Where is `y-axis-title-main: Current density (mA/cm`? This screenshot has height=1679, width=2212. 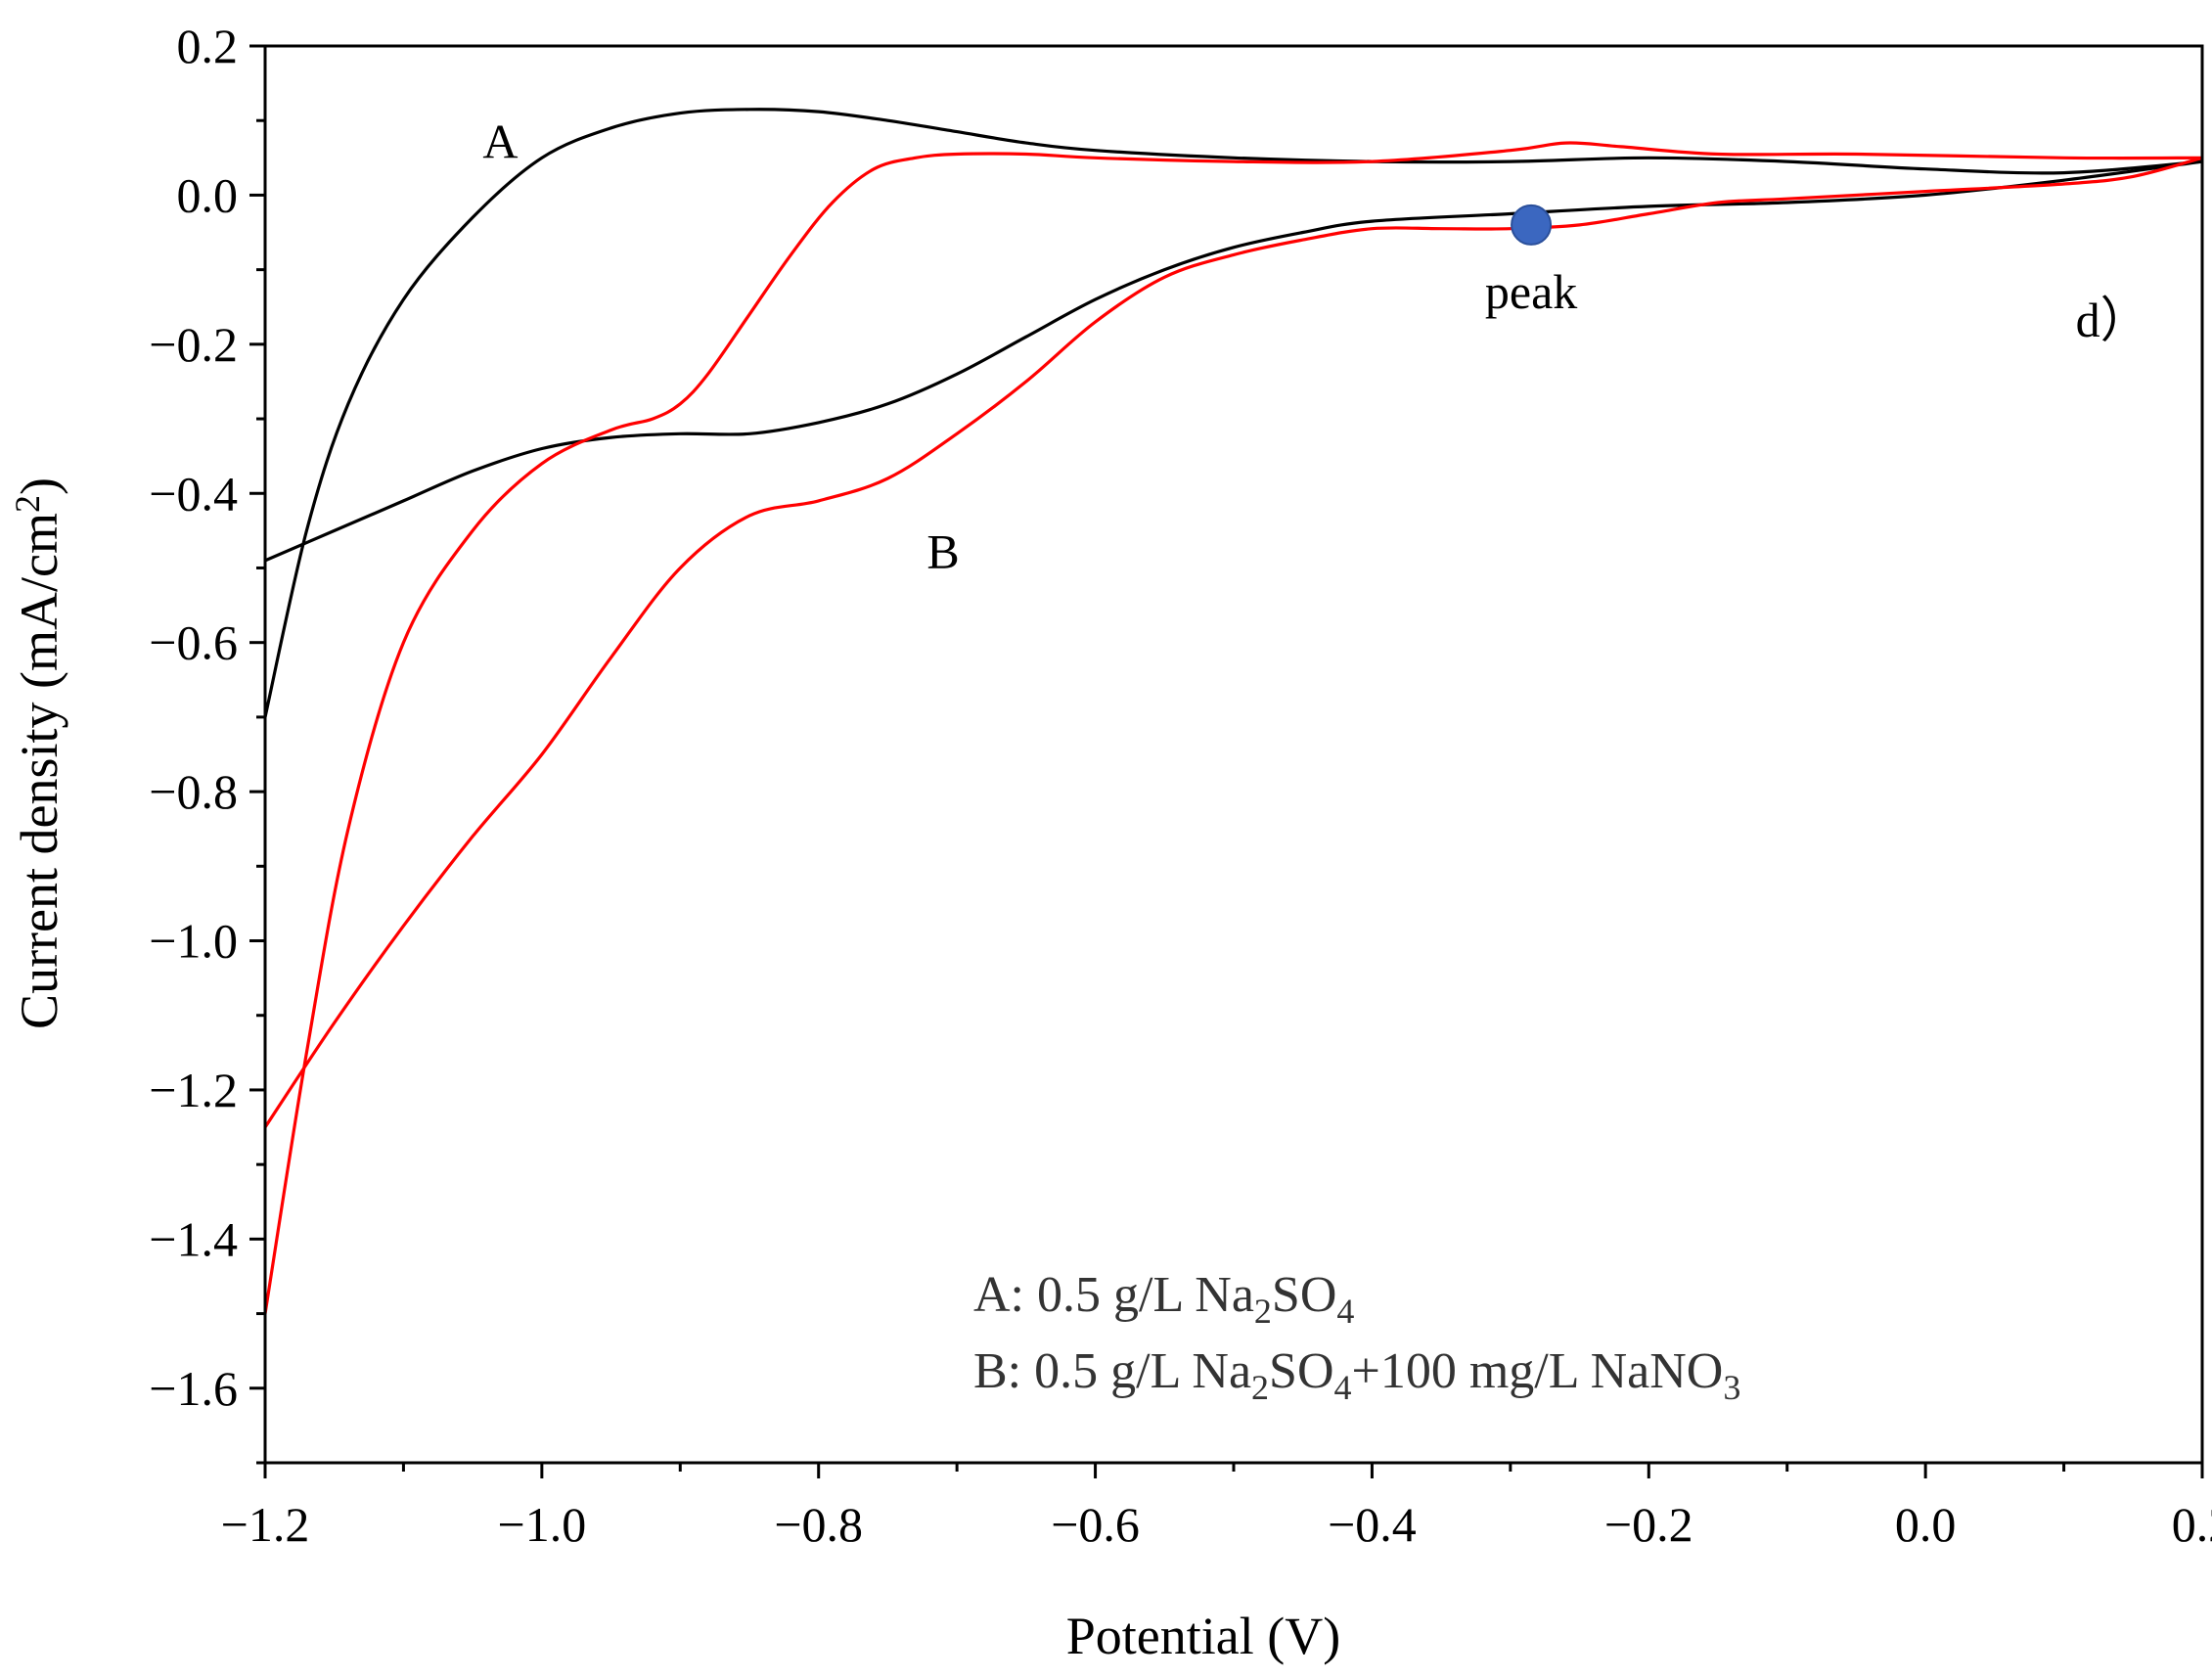
y-axis-title-main: Current density (mA/cm is located at coordinates (39, 771).